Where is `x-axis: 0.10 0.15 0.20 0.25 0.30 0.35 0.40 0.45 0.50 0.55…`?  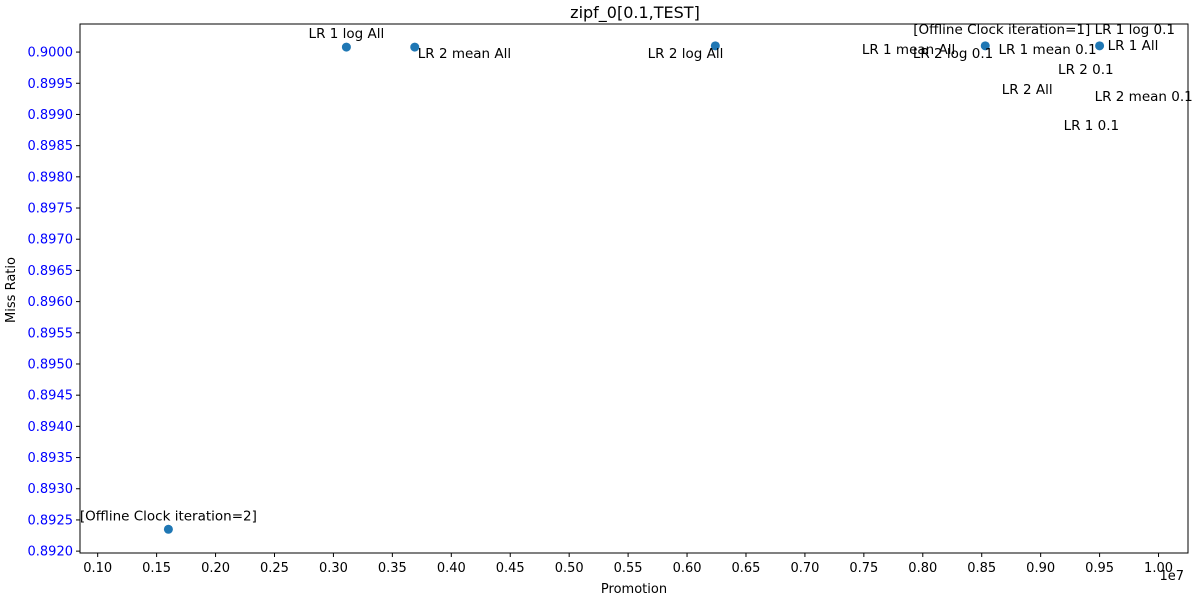
x-axis: 0.10 0.15 0.20 0.25 0.30 0.35 0.40 0.45 0.50 0.55… is located at coordinates (628, 564).